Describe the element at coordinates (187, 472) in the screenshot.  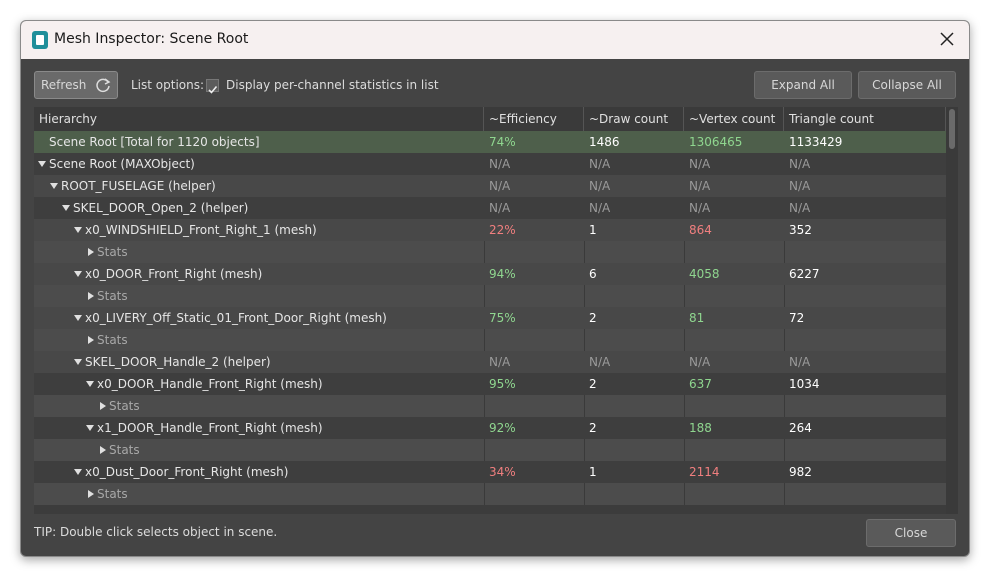
I see `row-label: x0_Dust_Door_Front_Right (mesh)` at that location.